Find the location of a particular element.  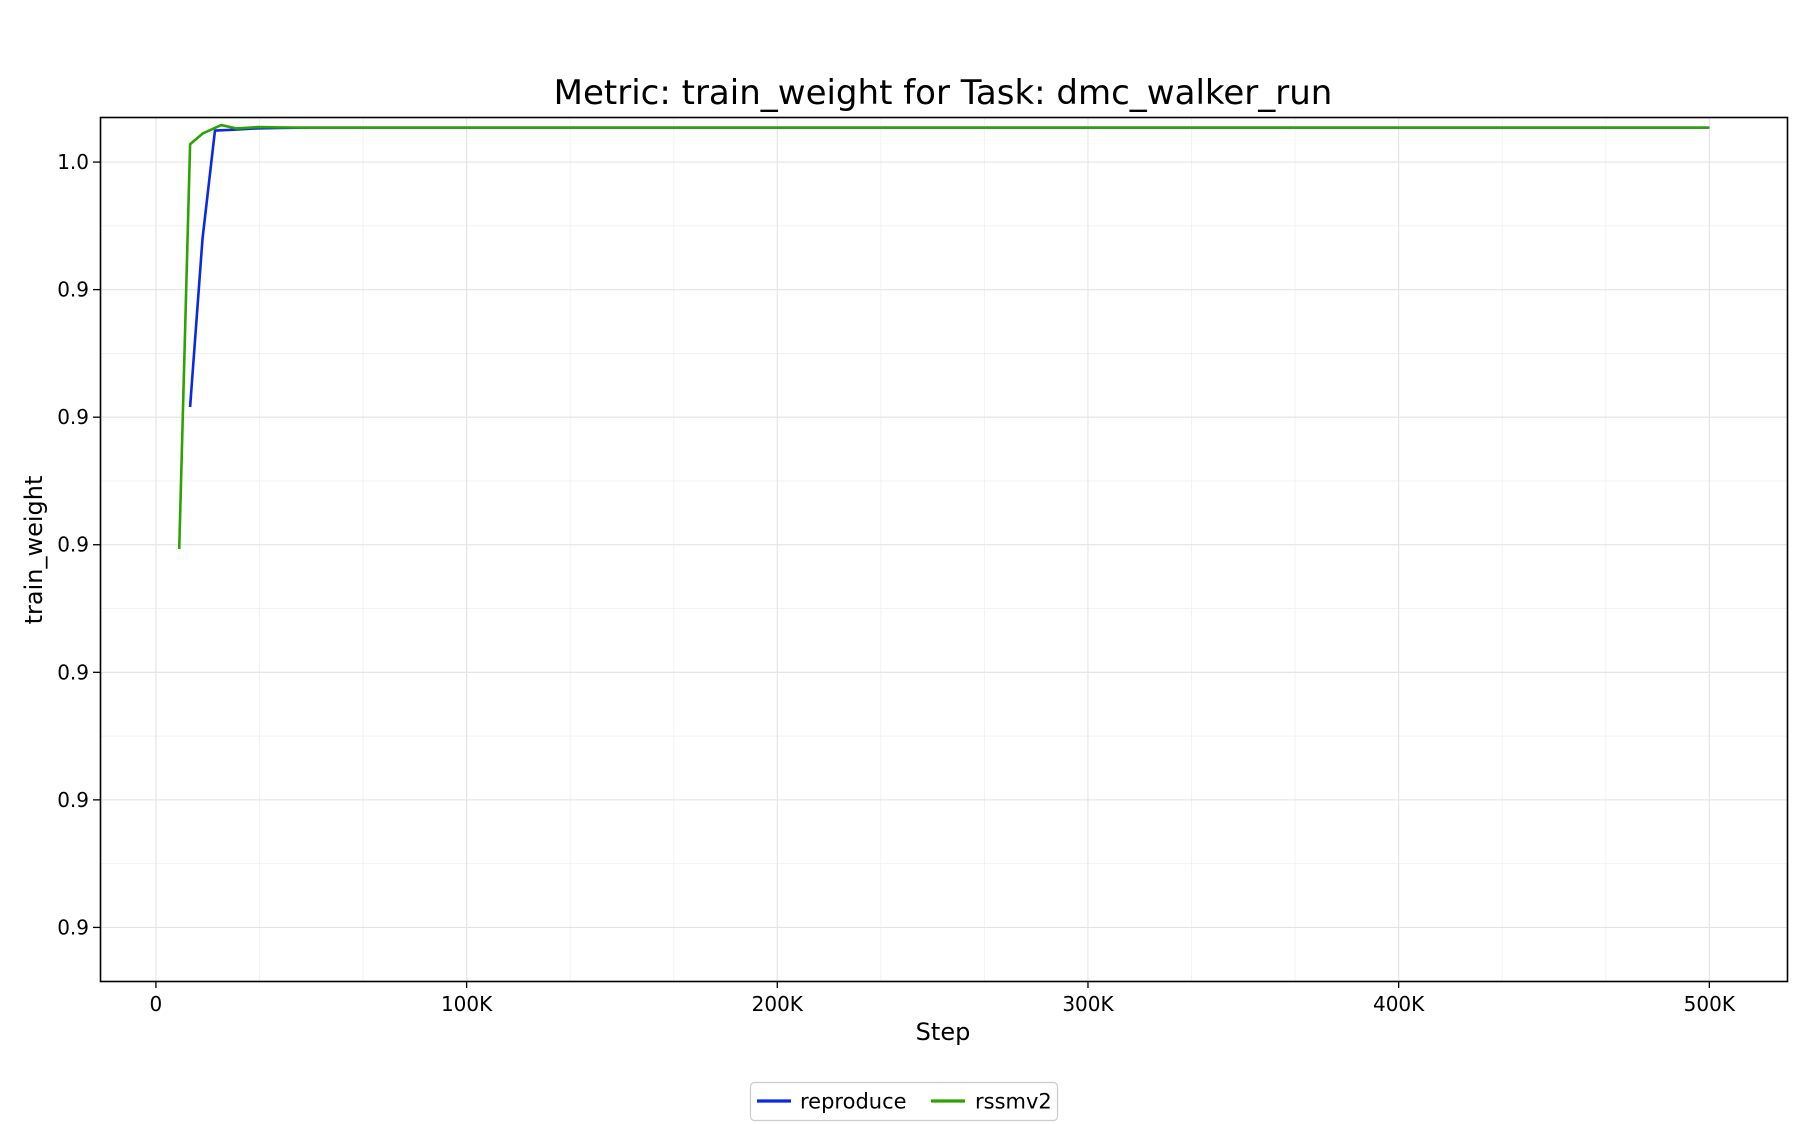

legend-box is located at coordinates (904, 1101).